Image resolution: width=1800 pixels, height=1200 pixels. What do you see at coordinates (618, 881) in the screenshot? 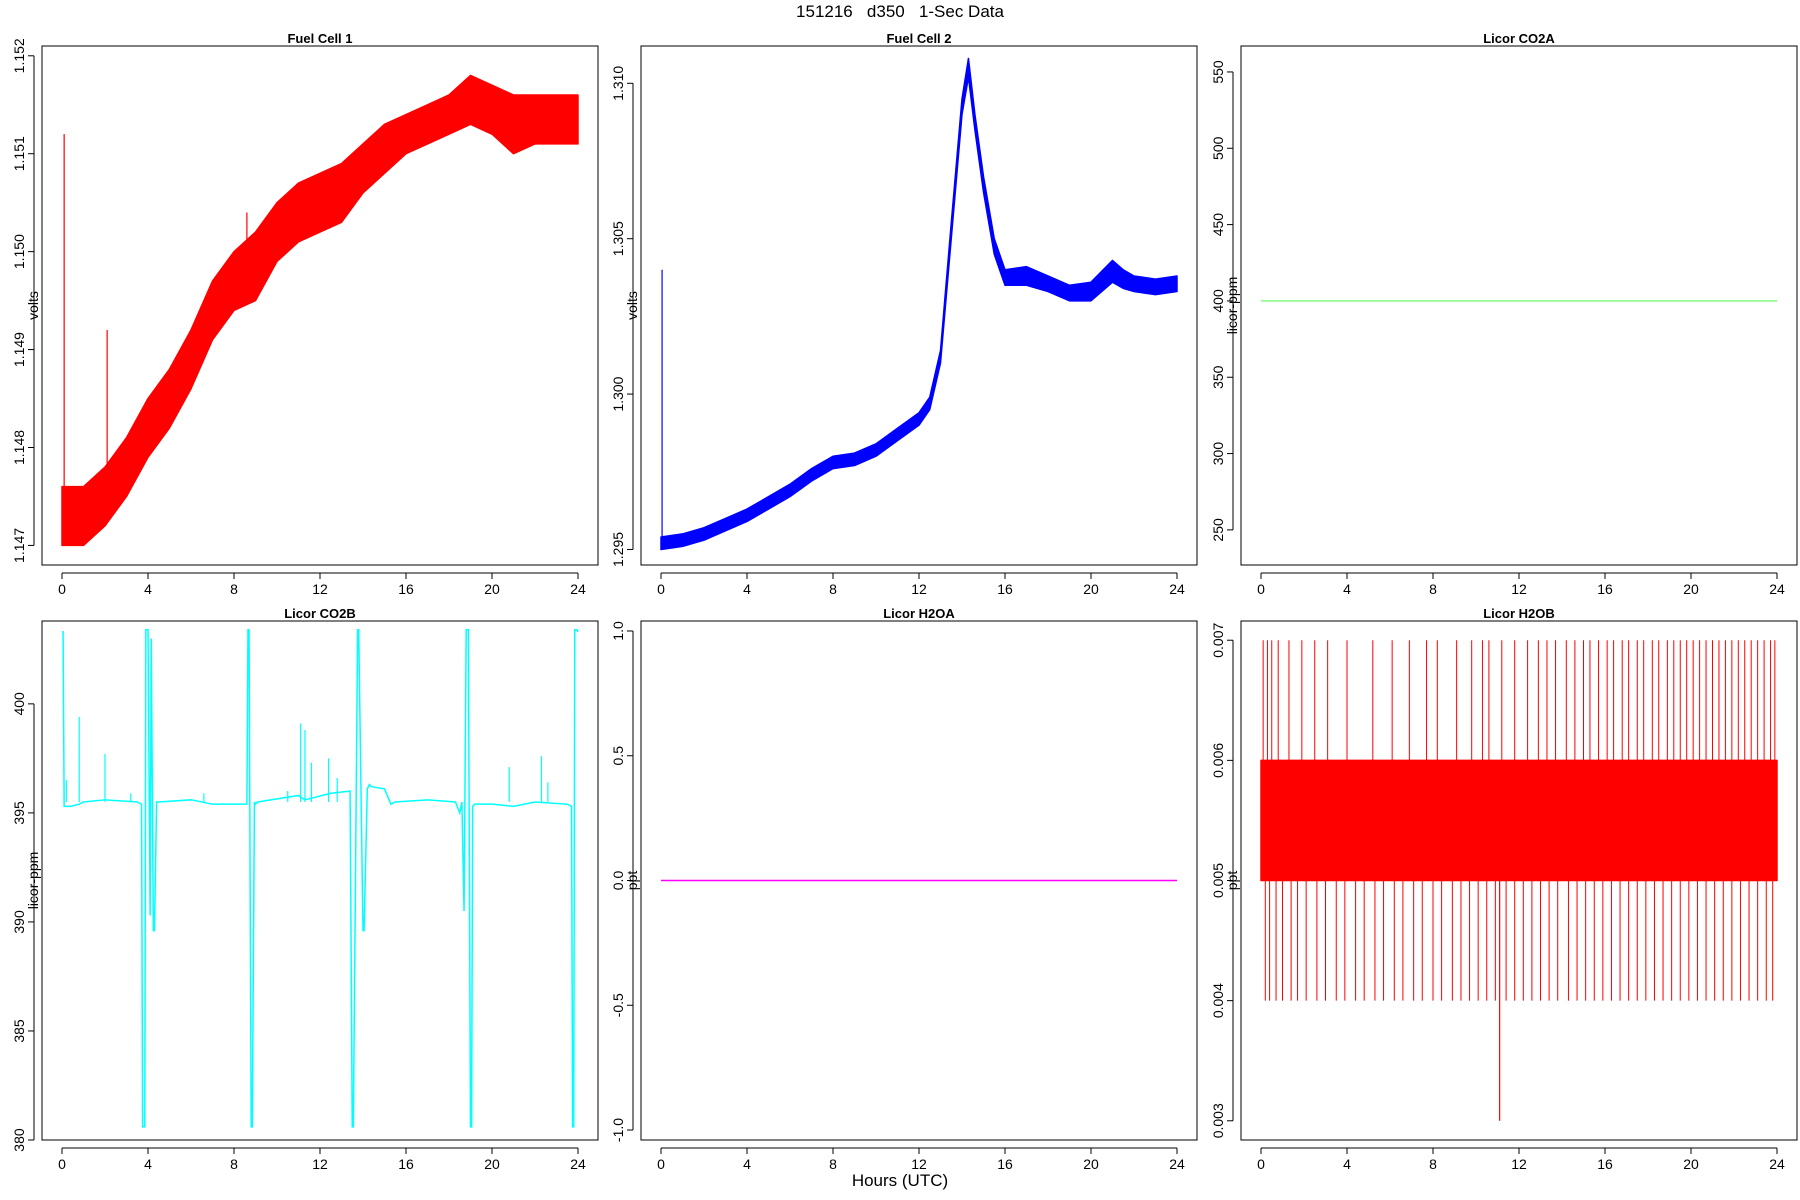
I see `panel-5-y-tick-label: 0.0` at bounding box center [618, 881].